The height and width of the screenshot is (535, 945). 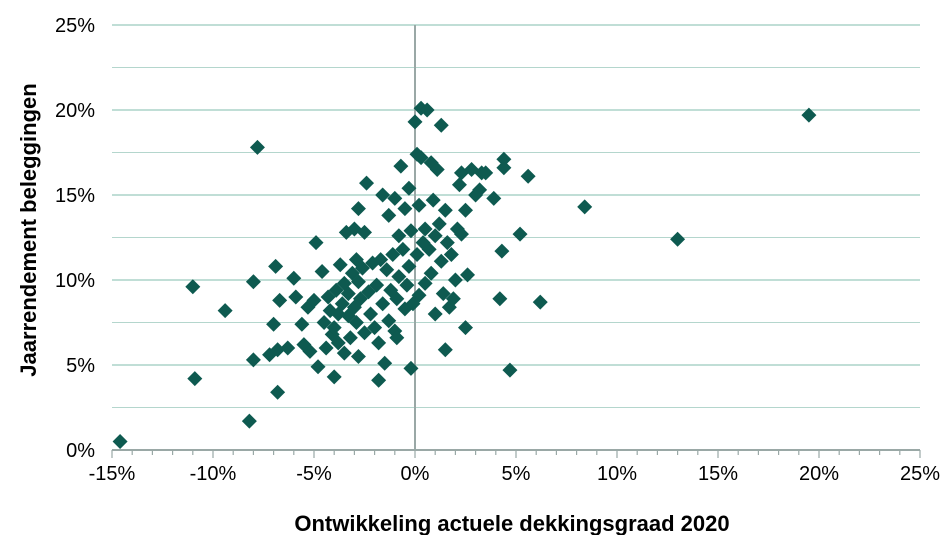 I want to click on x-tick-label: 0%, so click(x=415, y=474).